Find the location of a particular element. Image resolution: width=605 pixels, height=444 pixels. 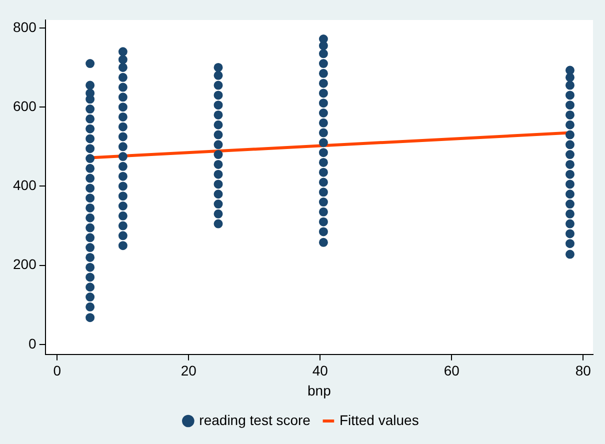

y-tick-label: 800 is located at coordinates (25, 26).